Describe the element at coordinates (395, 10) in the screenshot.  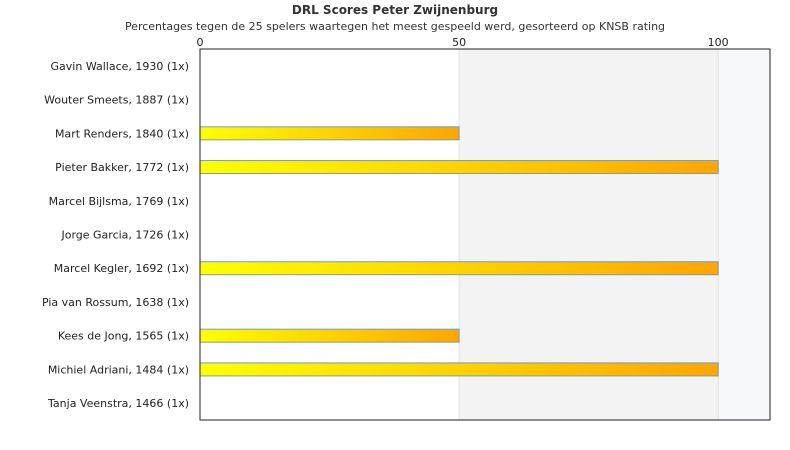
I see `chart-title: DRL Scores Peter Zwijnenburg` at that location.